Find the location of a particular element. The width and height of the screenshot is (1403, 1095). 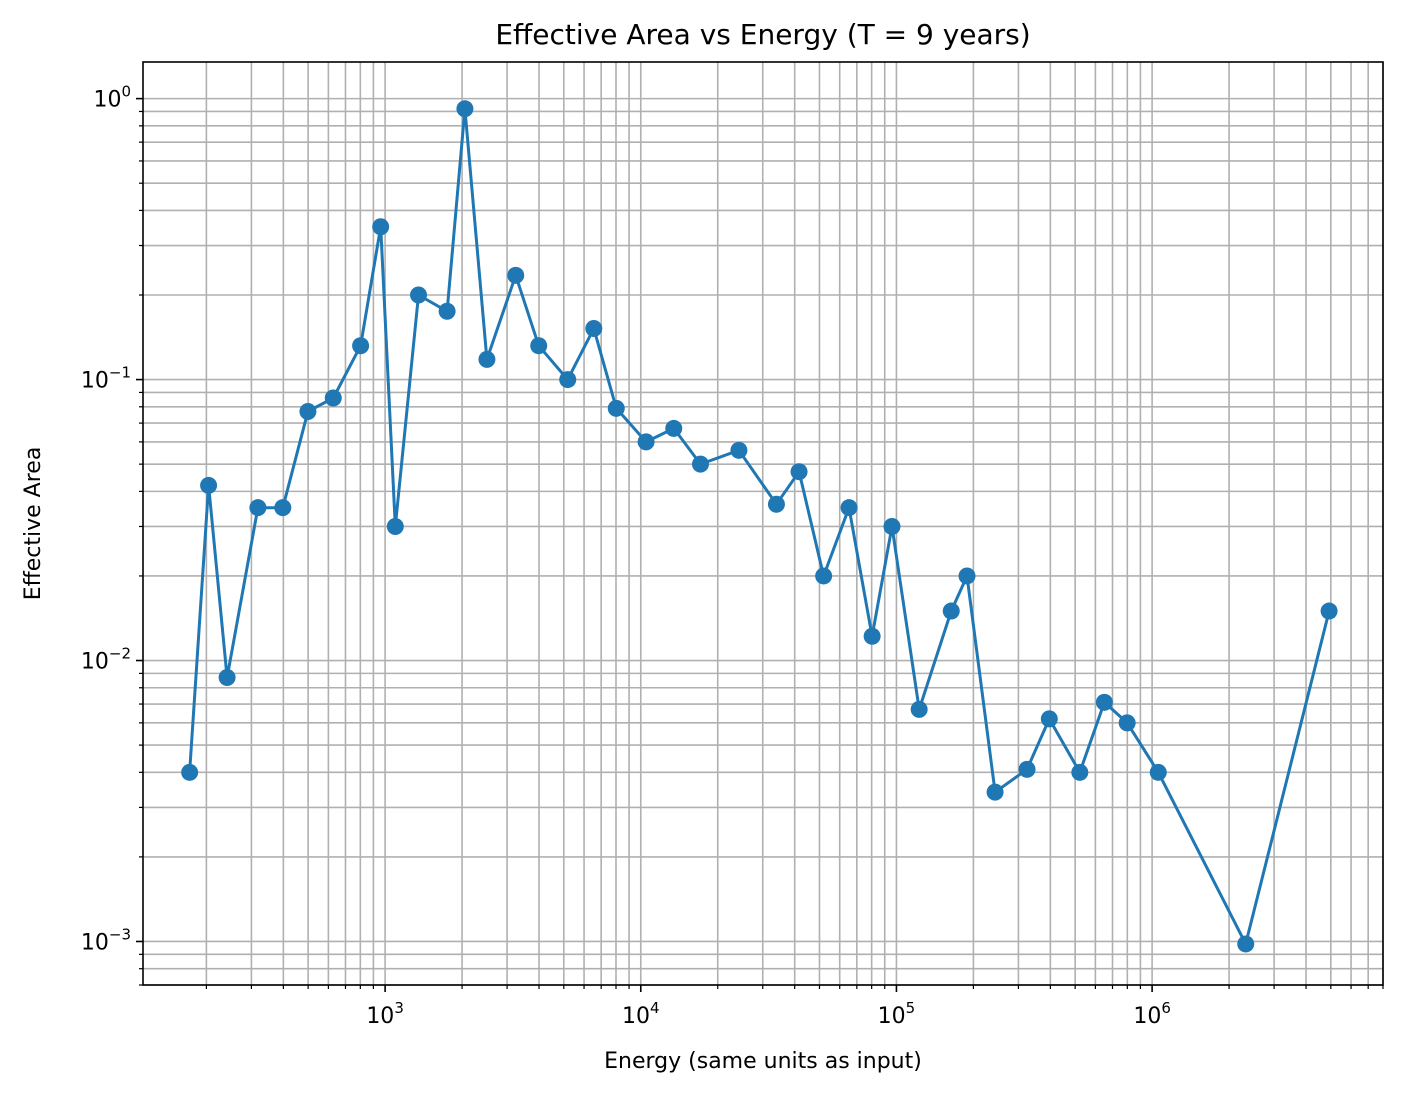

y-axis-label: Effective Area is located at coordinates (33, 524).